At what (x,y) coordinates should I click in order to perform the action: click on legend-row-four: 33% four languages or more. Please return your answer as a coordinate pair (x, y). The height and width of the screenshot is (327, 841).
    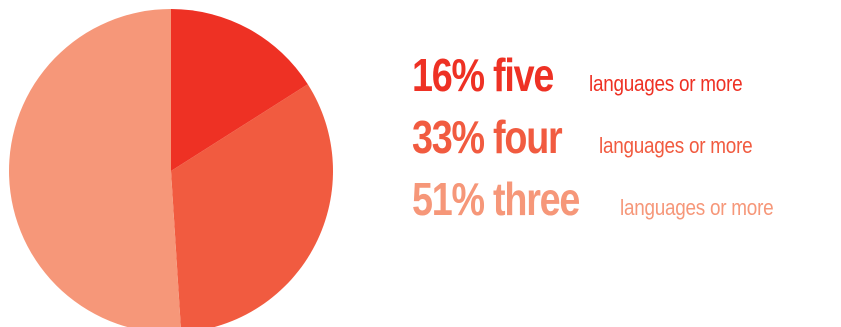
    Looking at the image, I should click on (624, 137).